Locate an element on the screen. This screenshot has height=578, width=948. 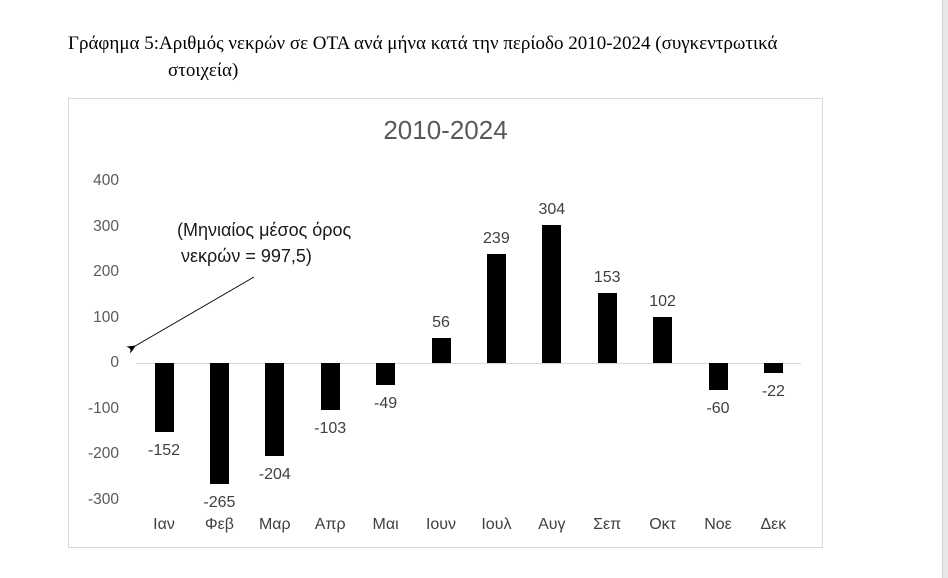
data-label-Νοε: -60 is located at coordinates (718, 409).